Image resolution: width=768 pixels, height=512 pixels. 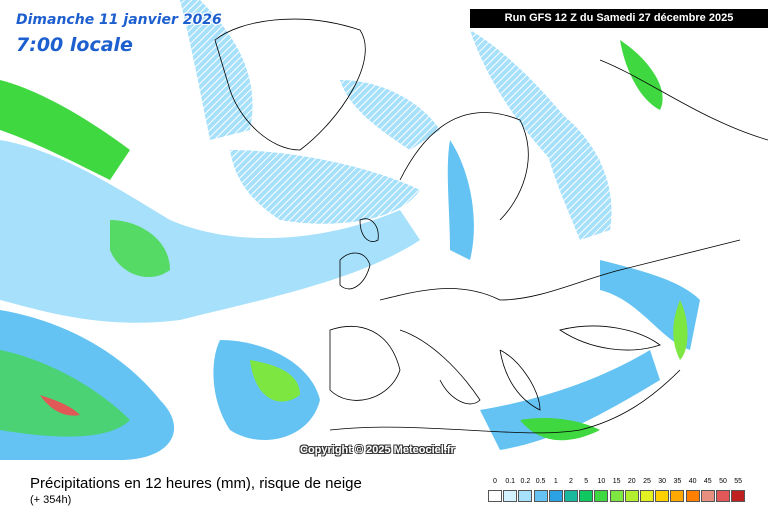 What do you see at coordinates (692, 481) in the screenshot?
I see `legend-label: 40` at bounding box center [692, 481].